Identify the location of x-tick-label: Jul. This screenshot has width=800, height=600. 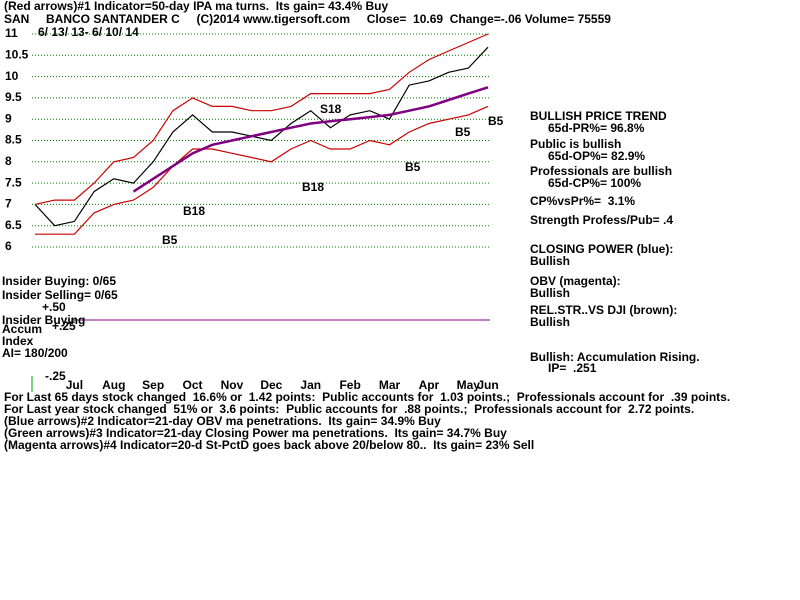
(74, 385).